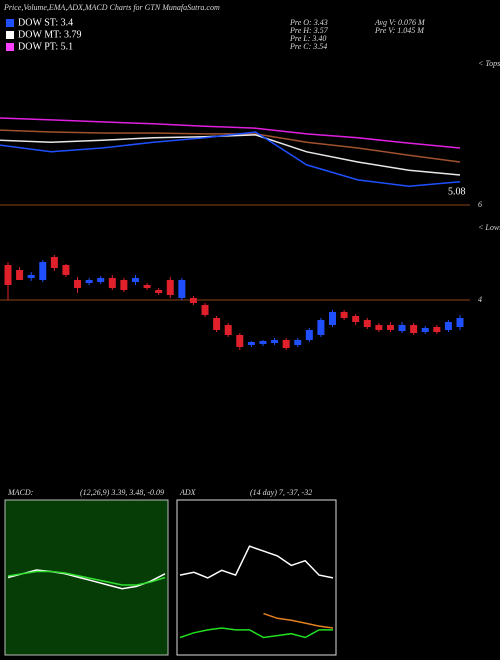 This screenshot has width=500, height=660. Describe the element at coordinates (20, 492) in the screenshot. I see `panel-title: MACD:` at that location.